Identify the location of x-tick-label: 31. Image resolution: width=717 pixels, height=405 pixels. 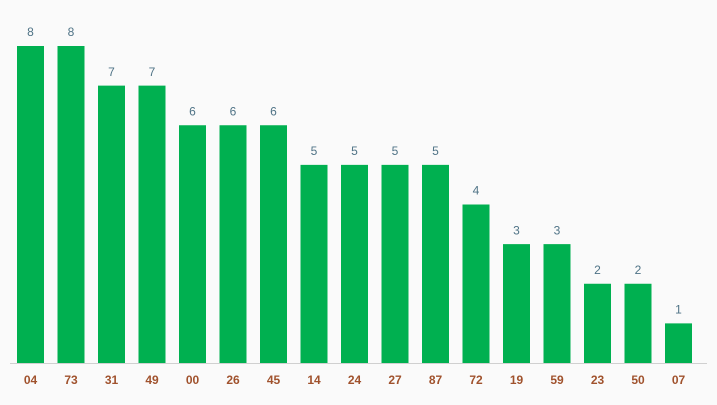
(112, 380).